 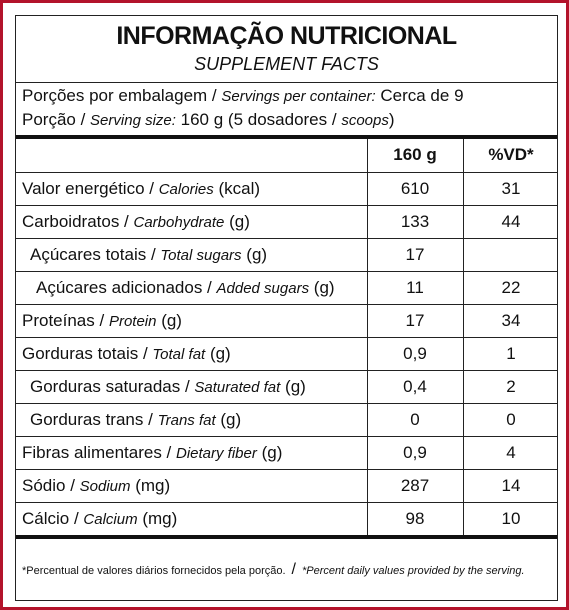 I want to click on nutrient-label: Fibras alimentares / Dietary fiber (g), so click(x=152, y=453).